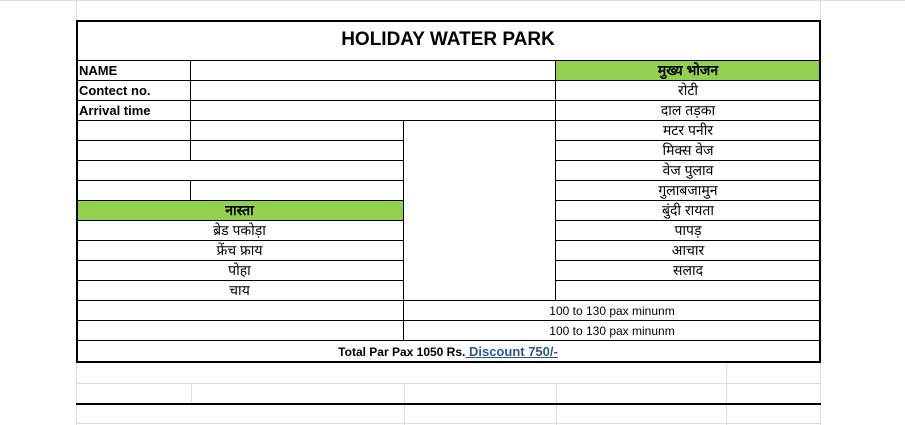  What do you see at coordinates (480, 211) in the screenshot?
I see `merged-empty-cell` at bounding box center [480, 211].